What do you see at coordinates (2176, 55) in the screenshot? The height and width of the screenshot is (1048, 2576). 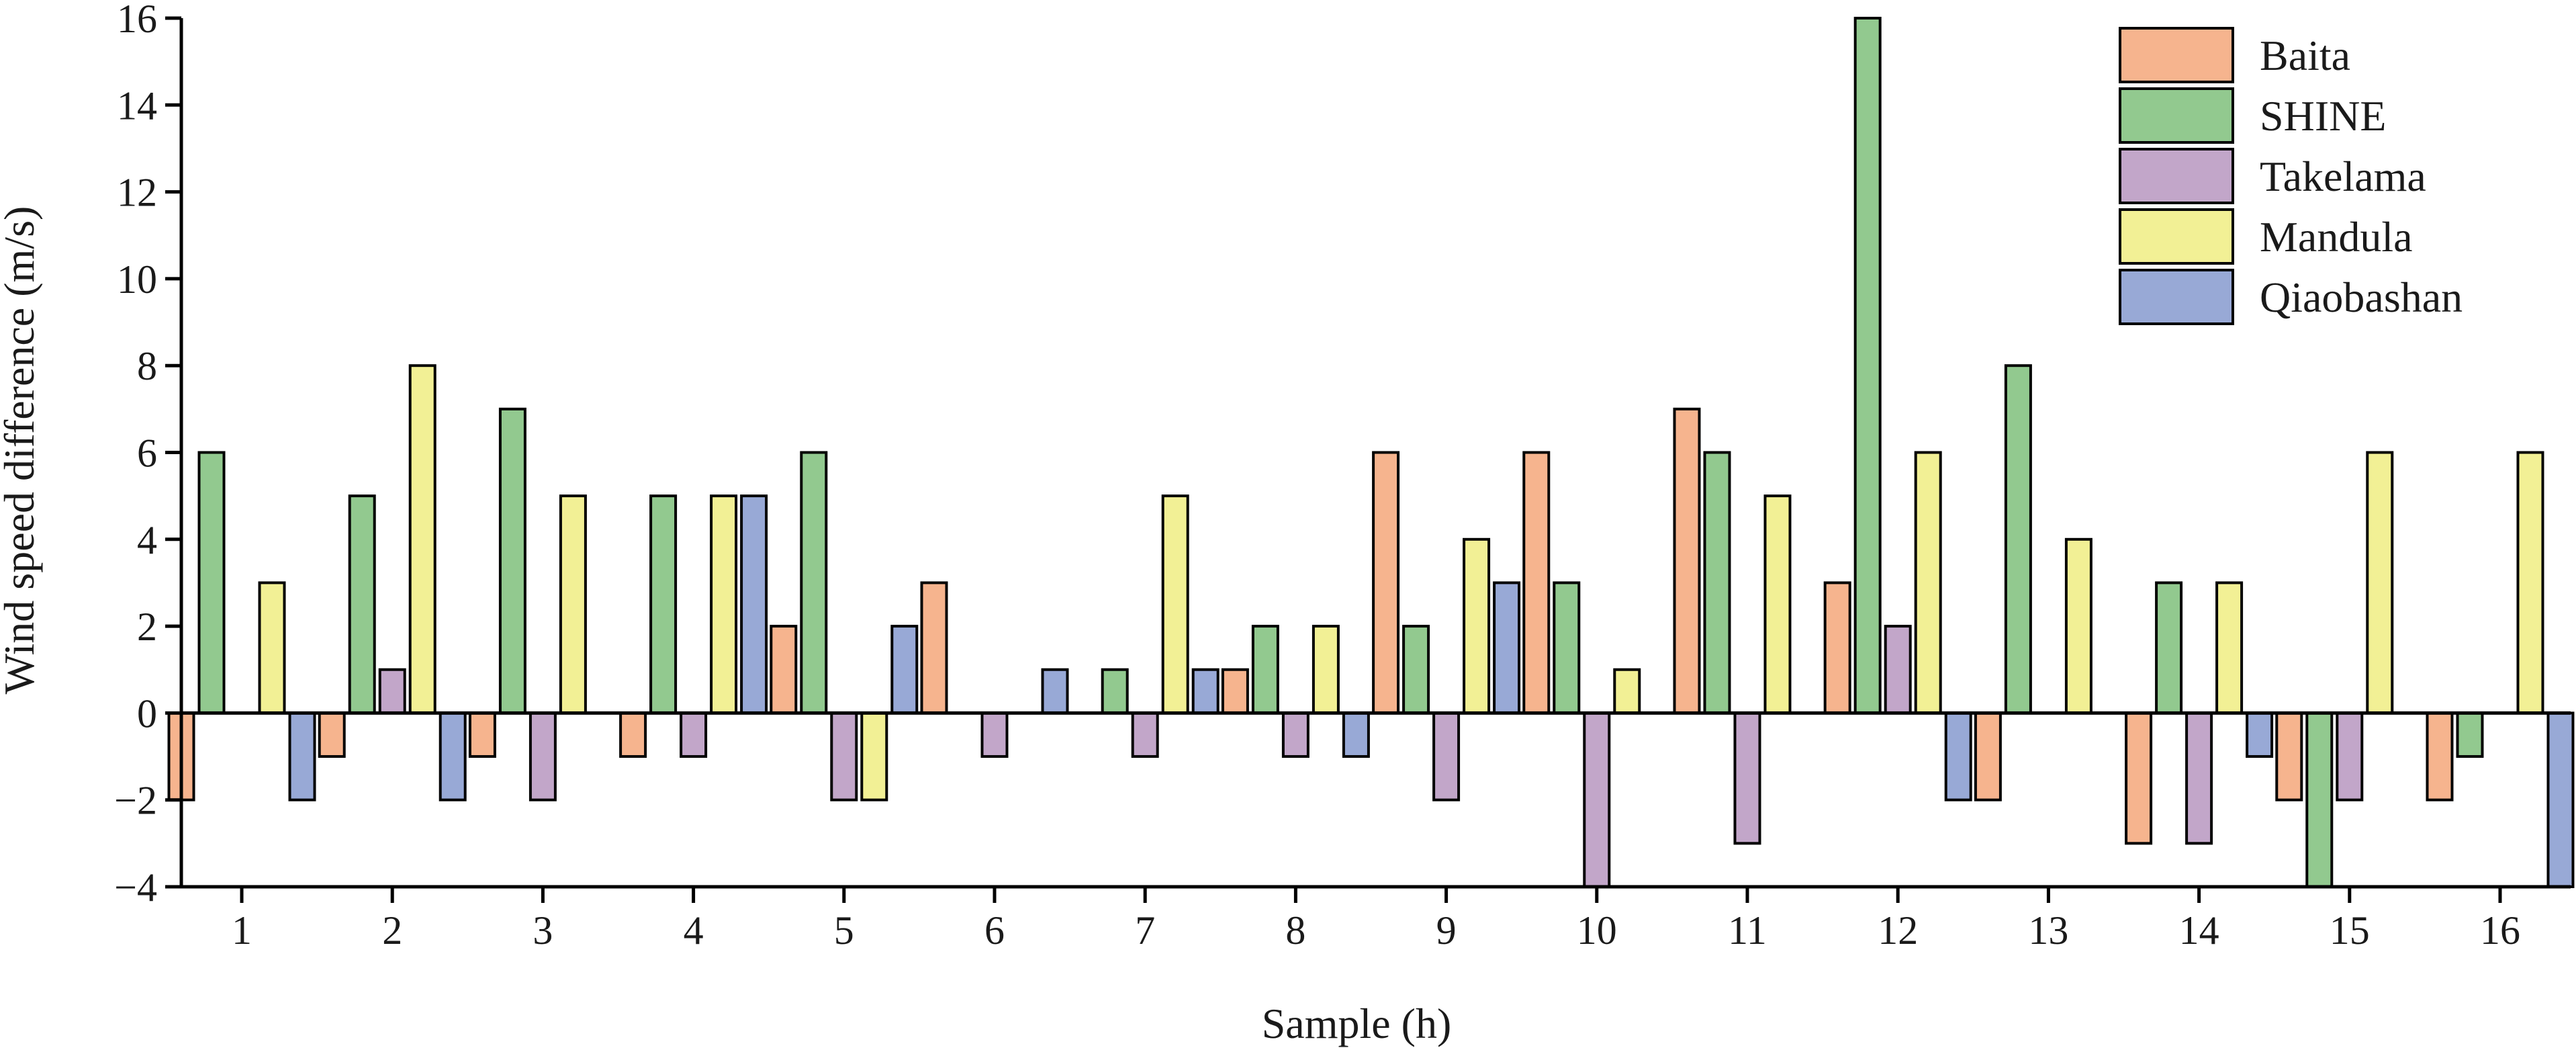 I see `legend-swatch-baita` at bounding box center [2176, 55].